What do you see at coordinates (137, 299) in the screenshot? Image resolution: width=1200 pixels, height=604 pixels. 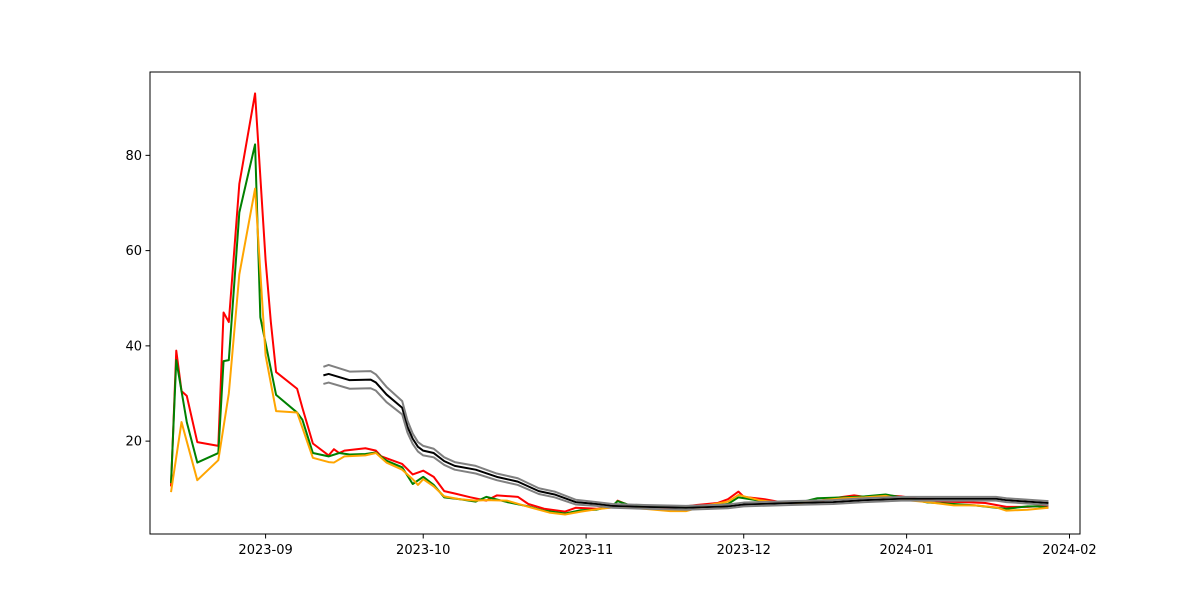 I see `y-axis: 20 40 60 80` at bounding box center [137, 299].